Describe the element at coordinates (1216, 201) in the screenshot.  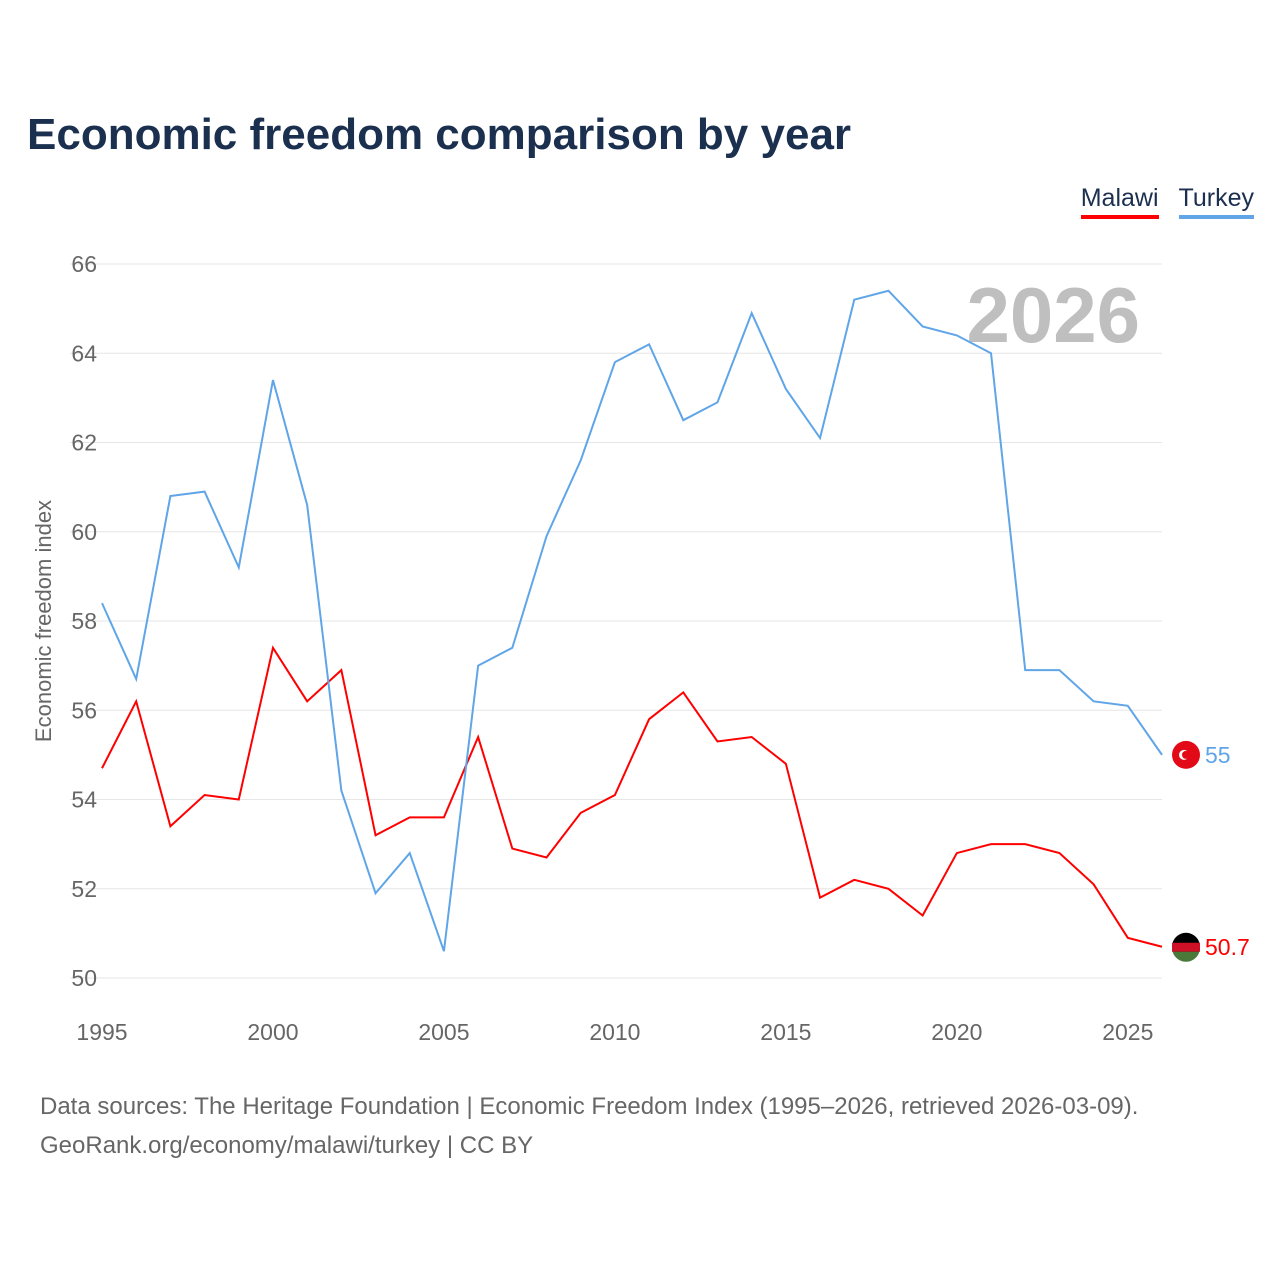
I see `legend-turkey: Turkey` at that location.